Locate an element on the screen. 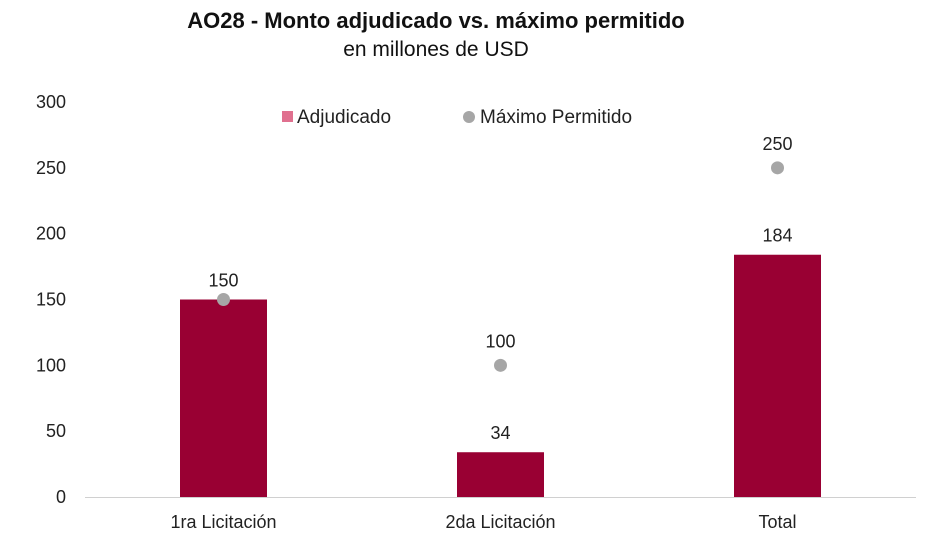 This screenshot has height=553, width=952. y-tick-label: 100 is located at coordinates (51, 365).